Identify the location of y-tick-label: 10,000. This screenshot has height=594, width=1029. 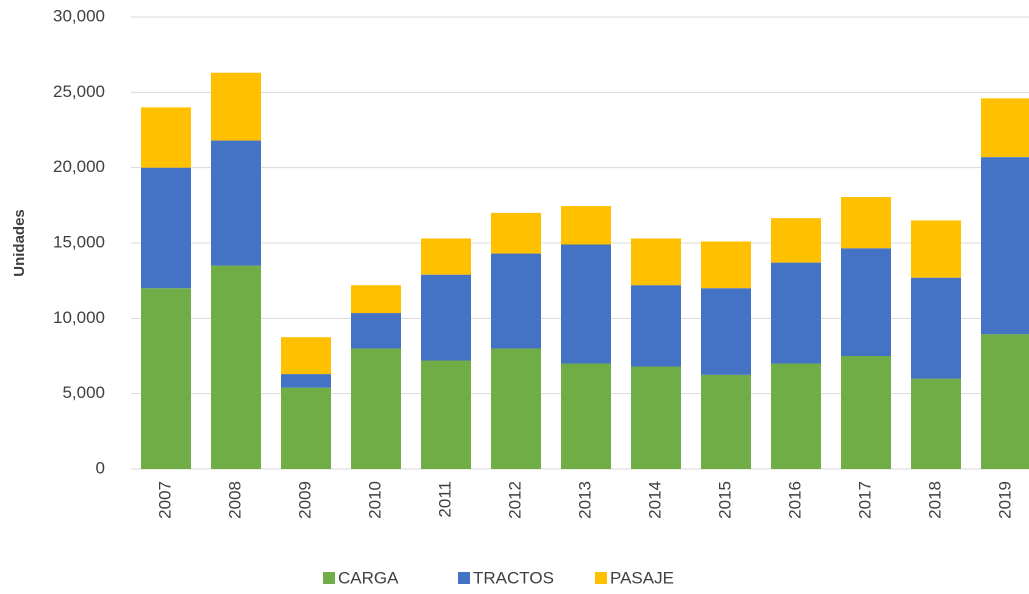
(79, 317).